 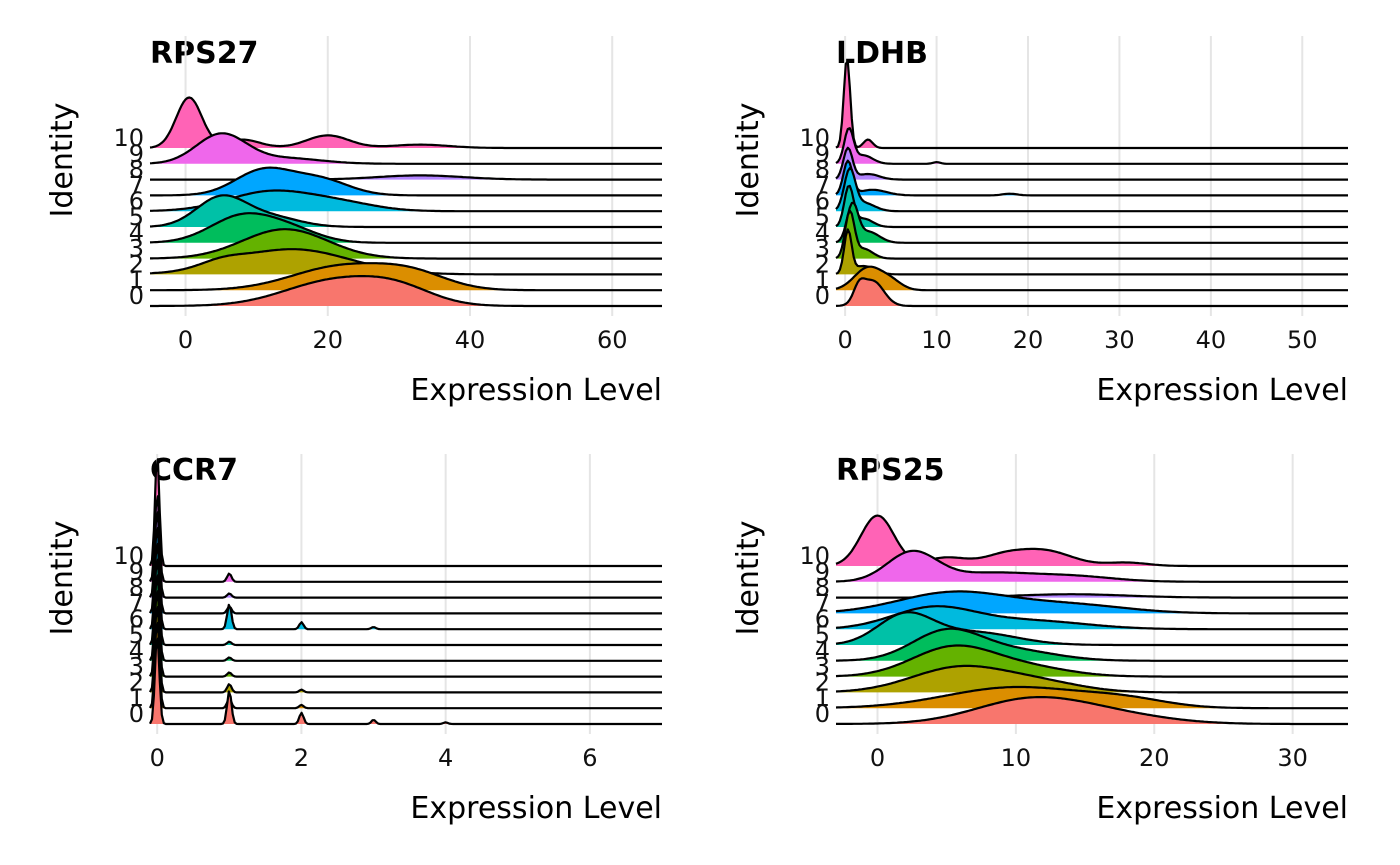 I want to click on y-tick-label: 9, so click(x=136, y=572).